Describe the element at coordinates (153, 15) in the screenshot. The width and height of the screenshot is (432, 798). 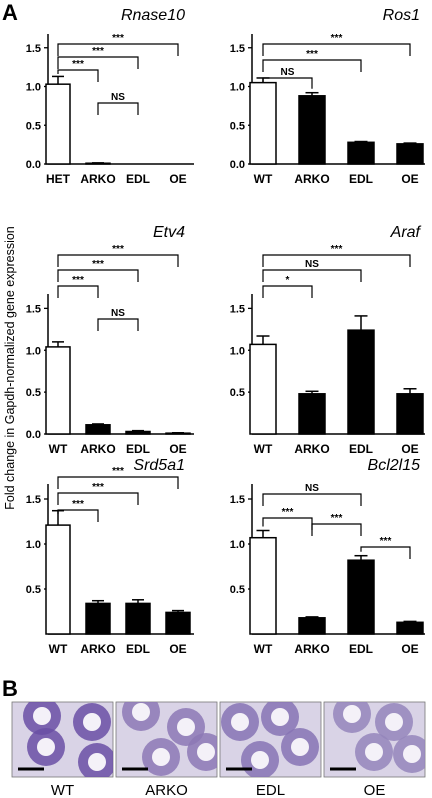
I see `chart-title: Rnase10` at that location.